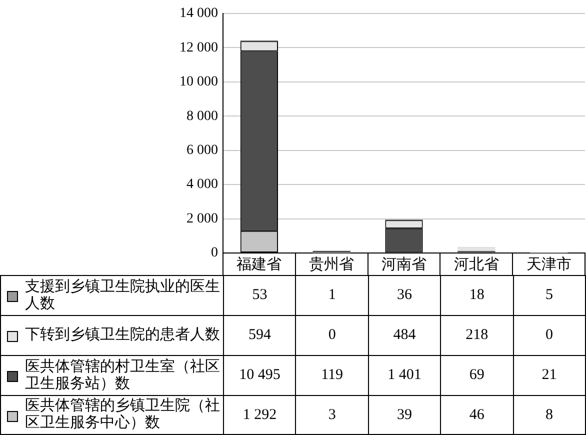 This screenshot has width=586, height=435. Describe the element at coordinates (404, 415) in the screenshot. I see `data-label: 39` at that location.